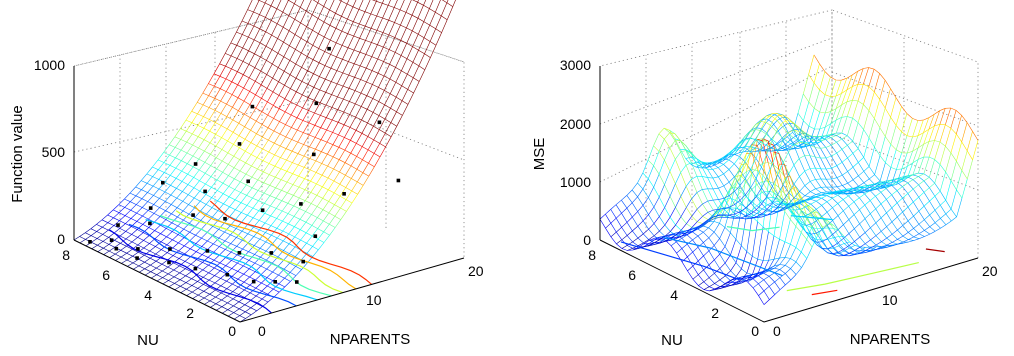  I want to click on y-tick-2: 2, so click(715, 313).